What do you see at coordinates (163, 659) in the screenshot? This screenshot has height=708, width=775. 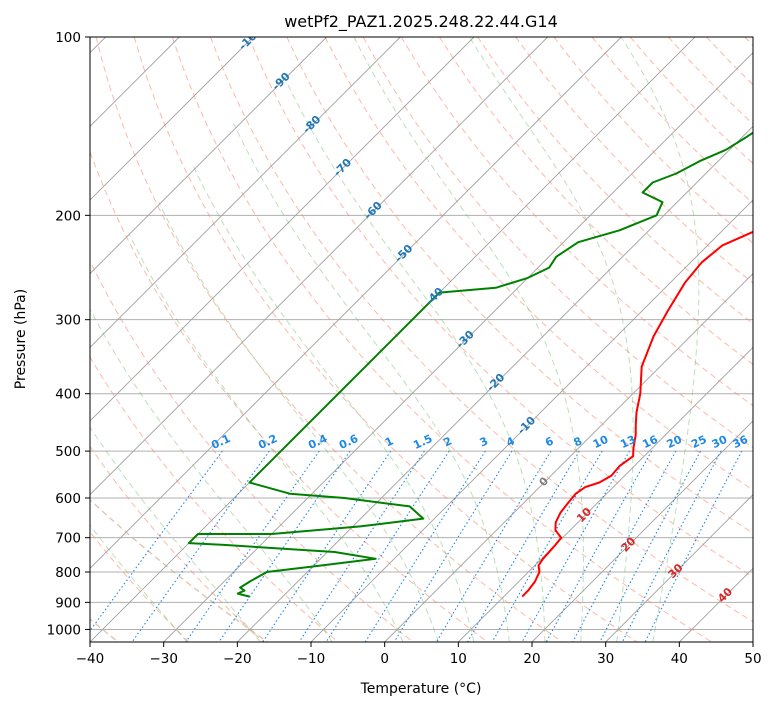 I see `x-tick-label: −30` at bounding box center [163, 659].